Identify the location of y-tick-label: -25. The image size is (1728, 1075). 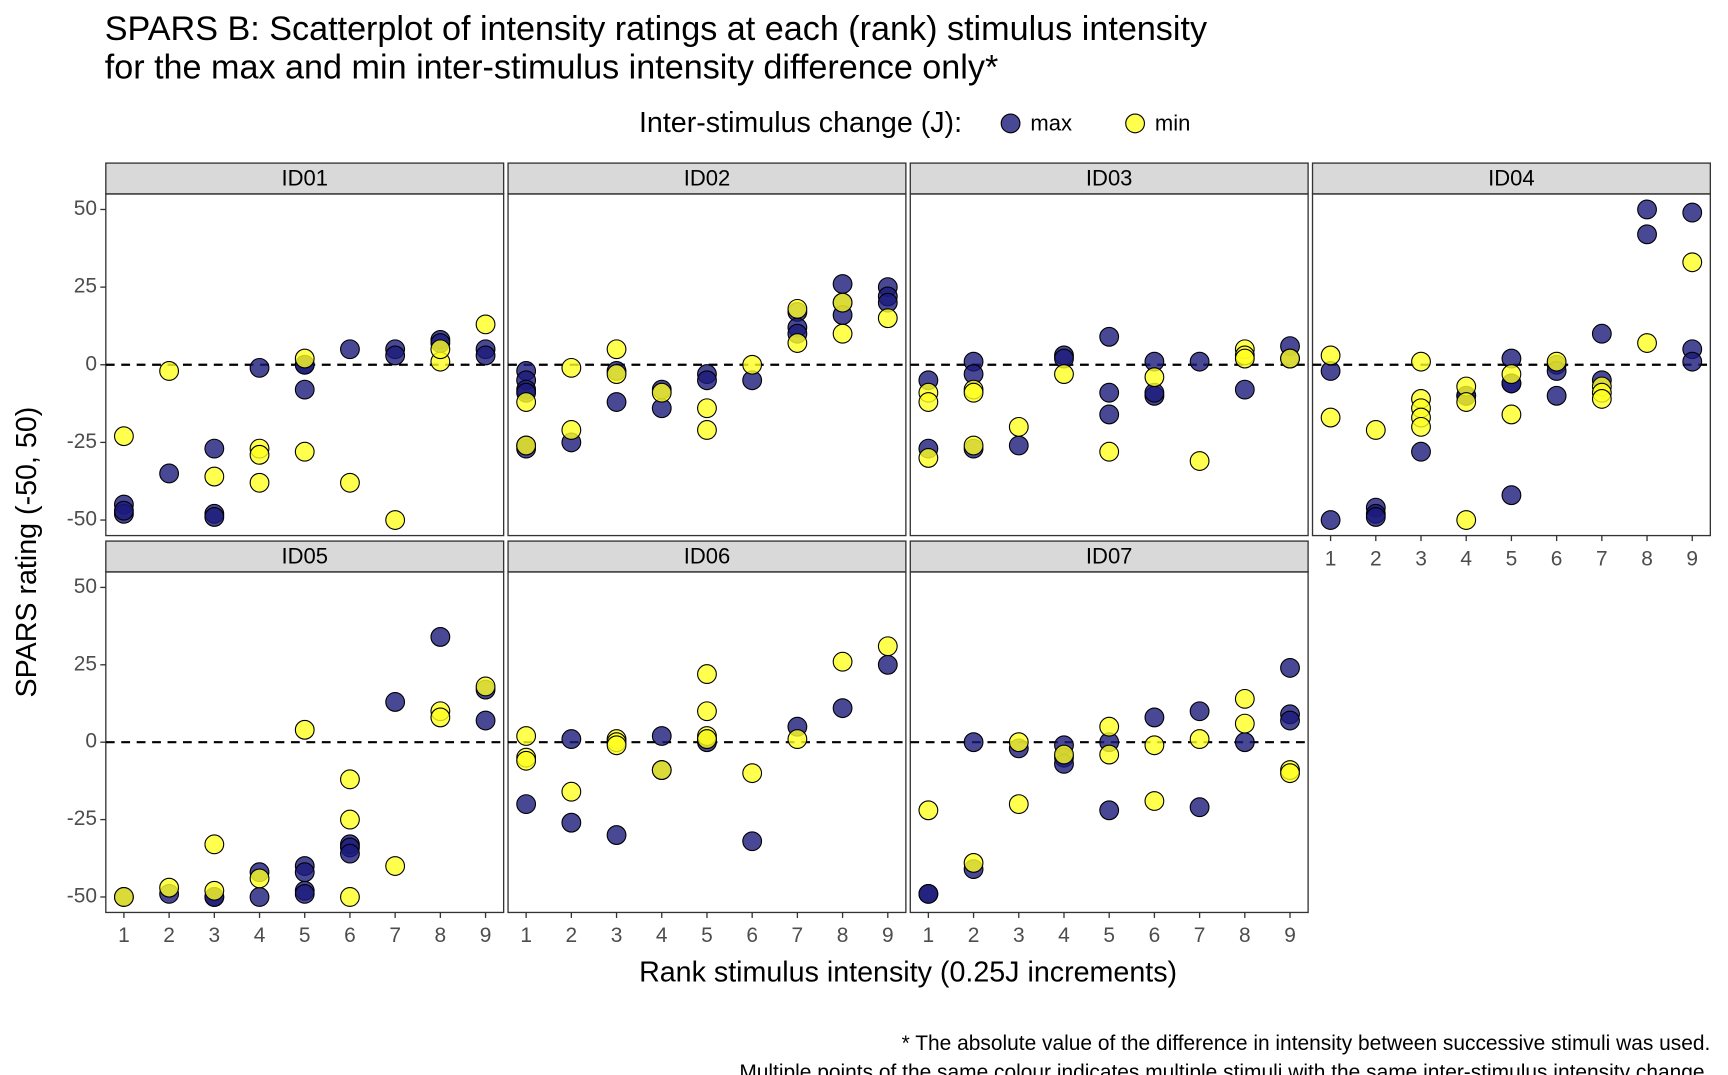
(82, 441).